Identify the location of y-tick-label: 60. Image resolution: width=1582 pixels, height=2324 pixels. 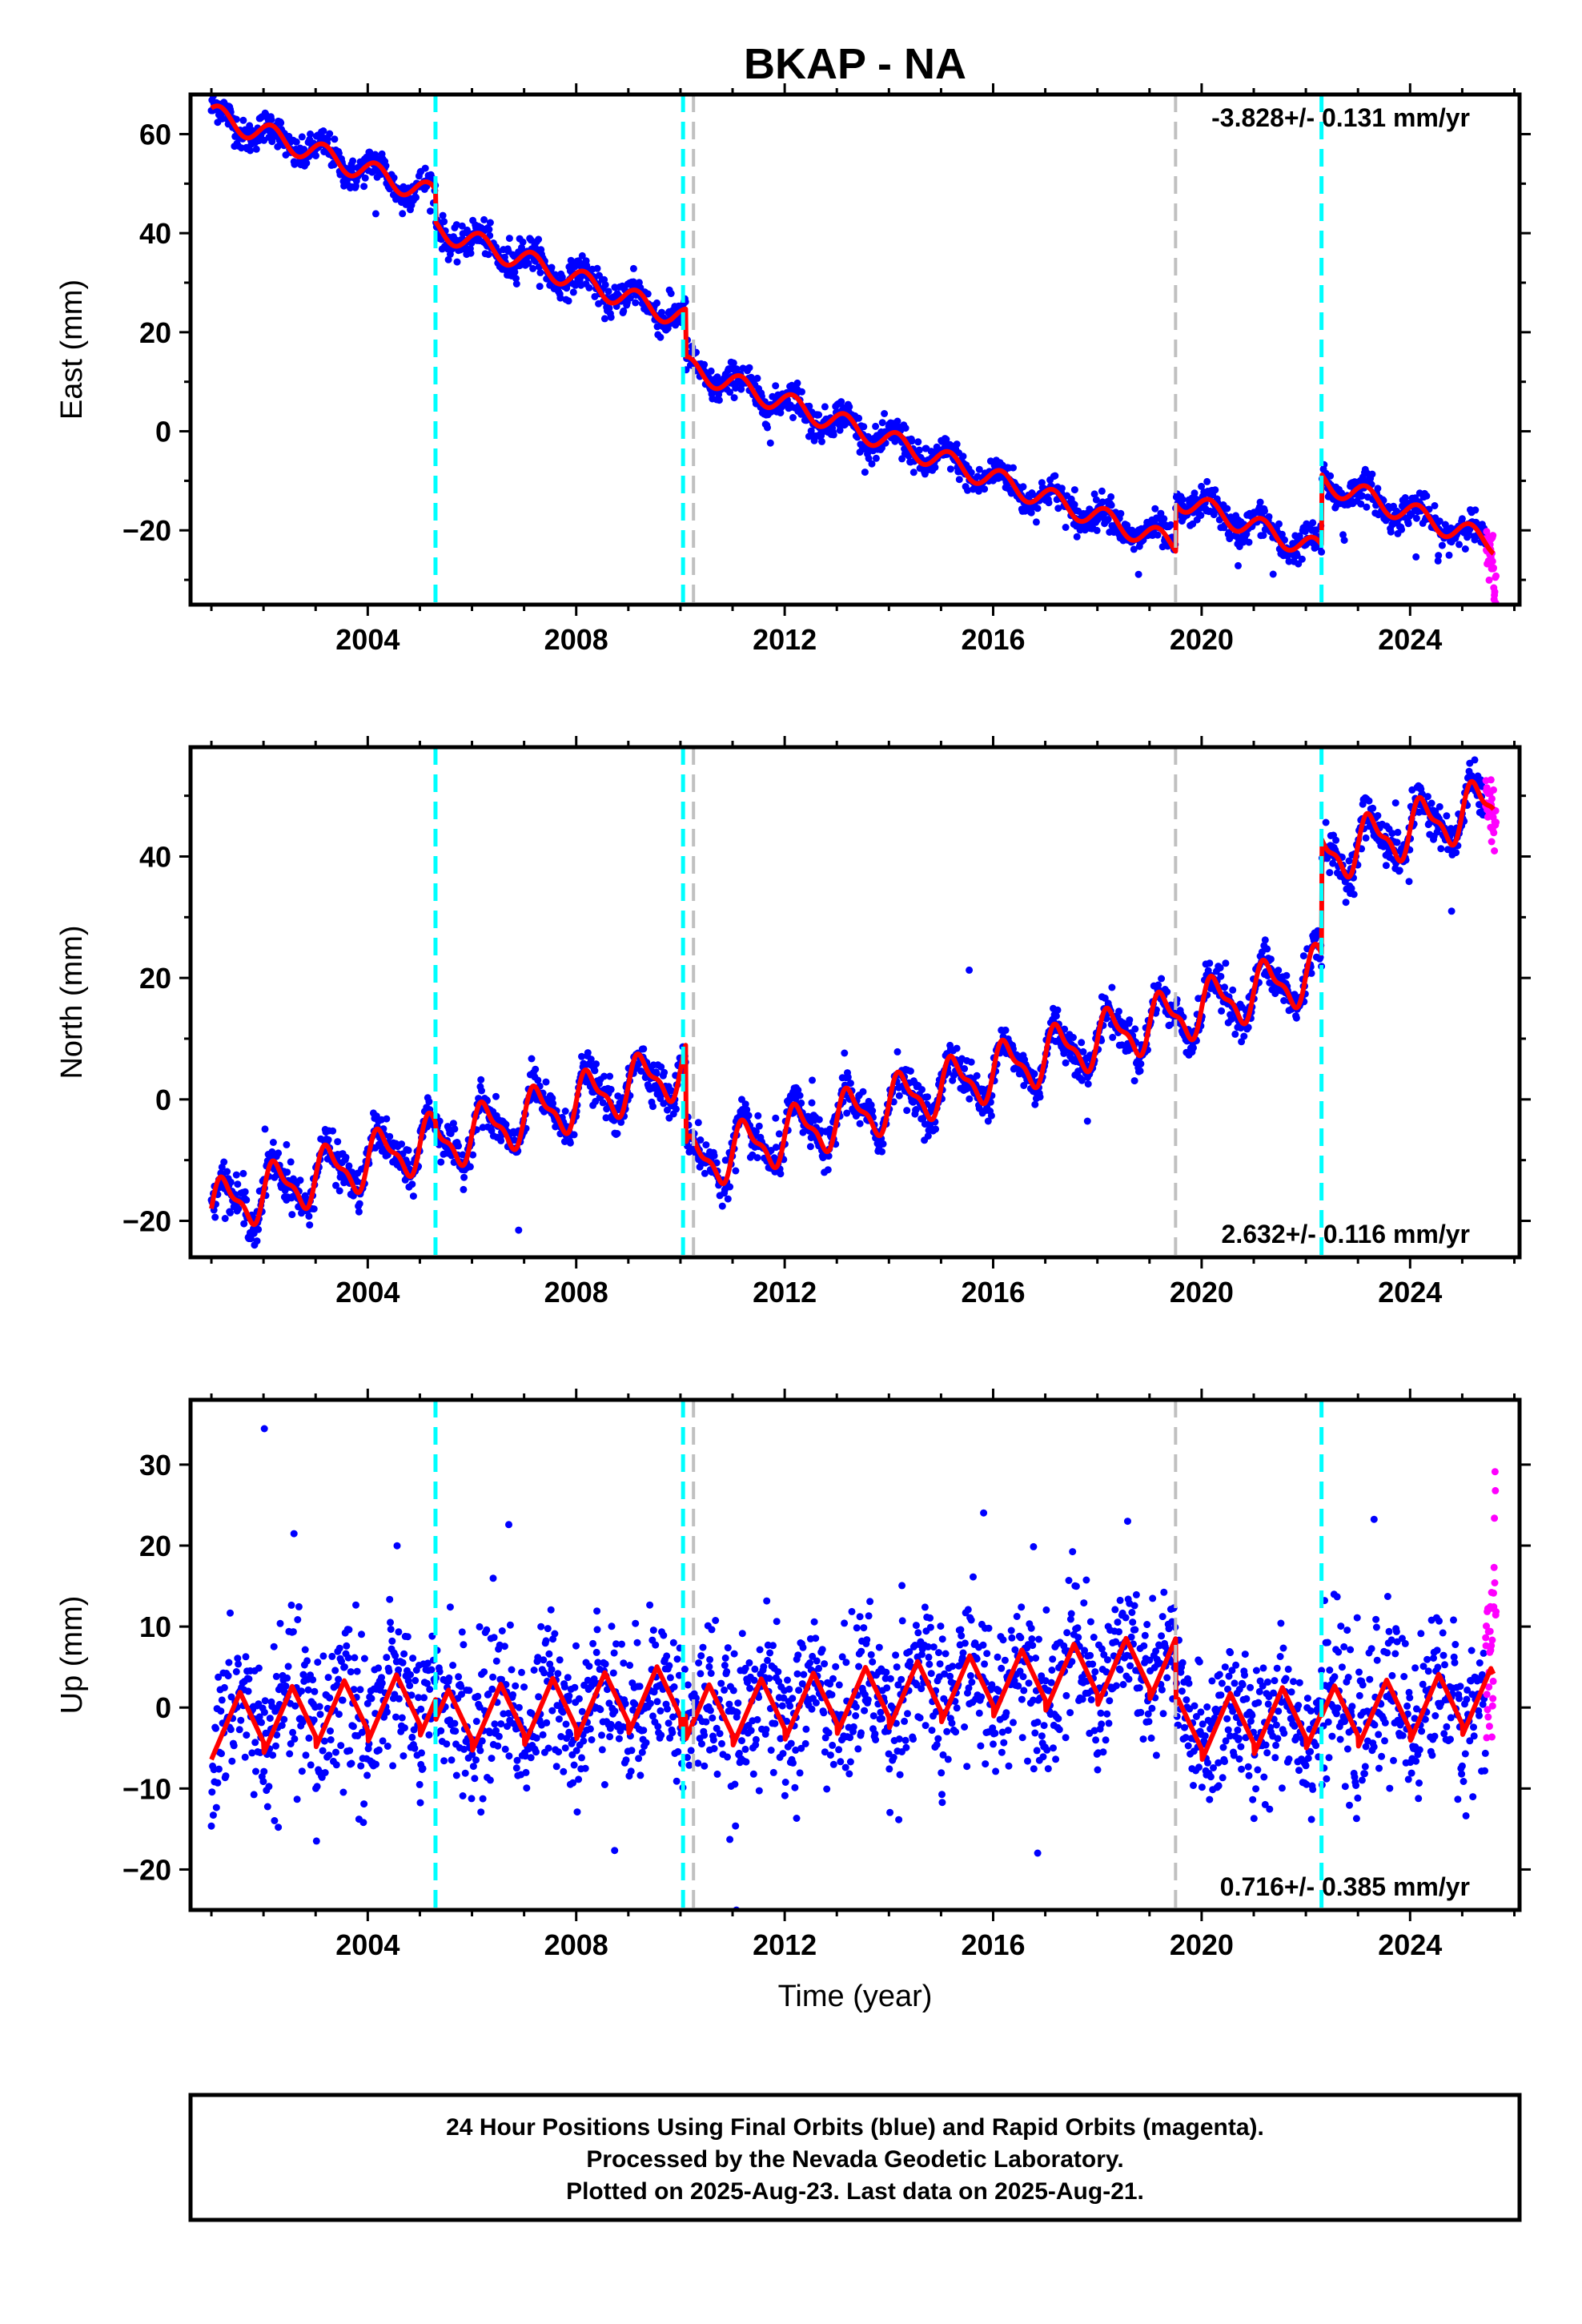
(155, 134).